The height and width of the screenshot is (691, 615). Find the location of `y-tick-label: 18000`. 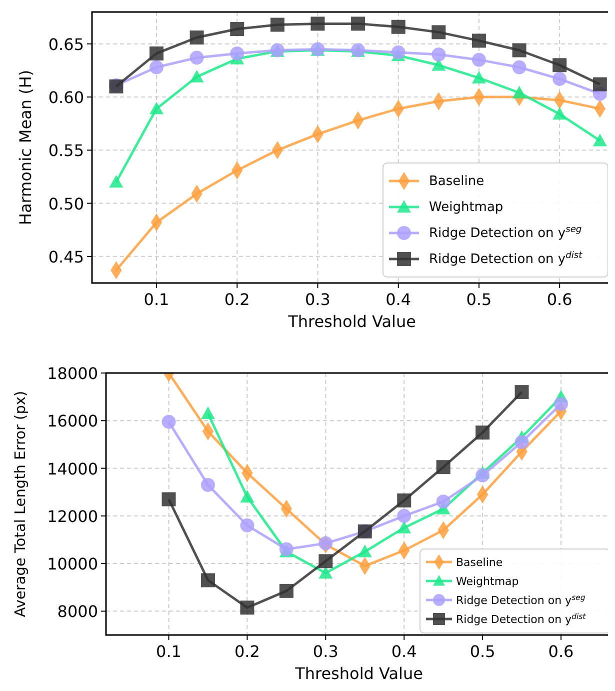

y-tick-label: 18000 is located at coordinates (72, 373).